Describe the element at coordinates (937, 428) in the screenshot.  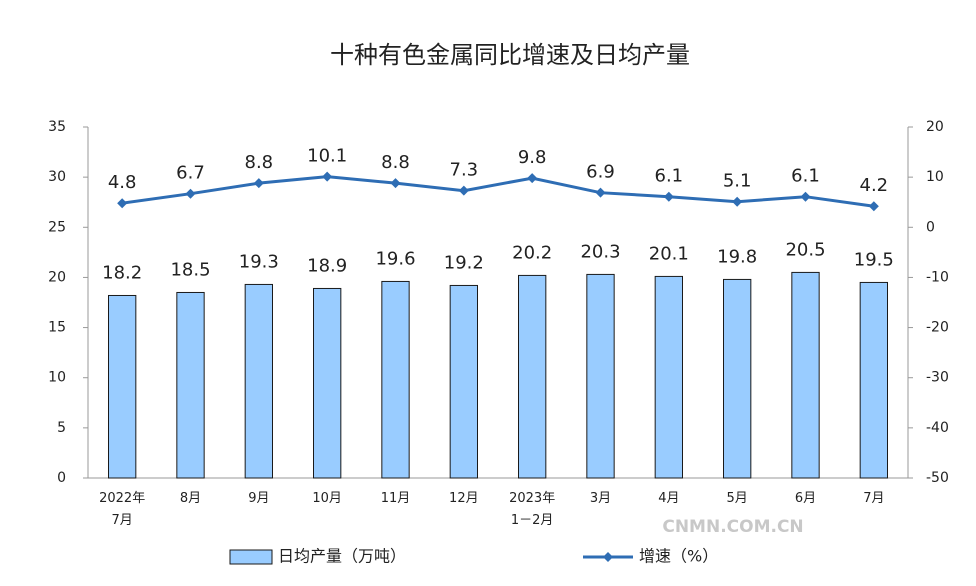
I see `y2-tick-label: -40` at that location.